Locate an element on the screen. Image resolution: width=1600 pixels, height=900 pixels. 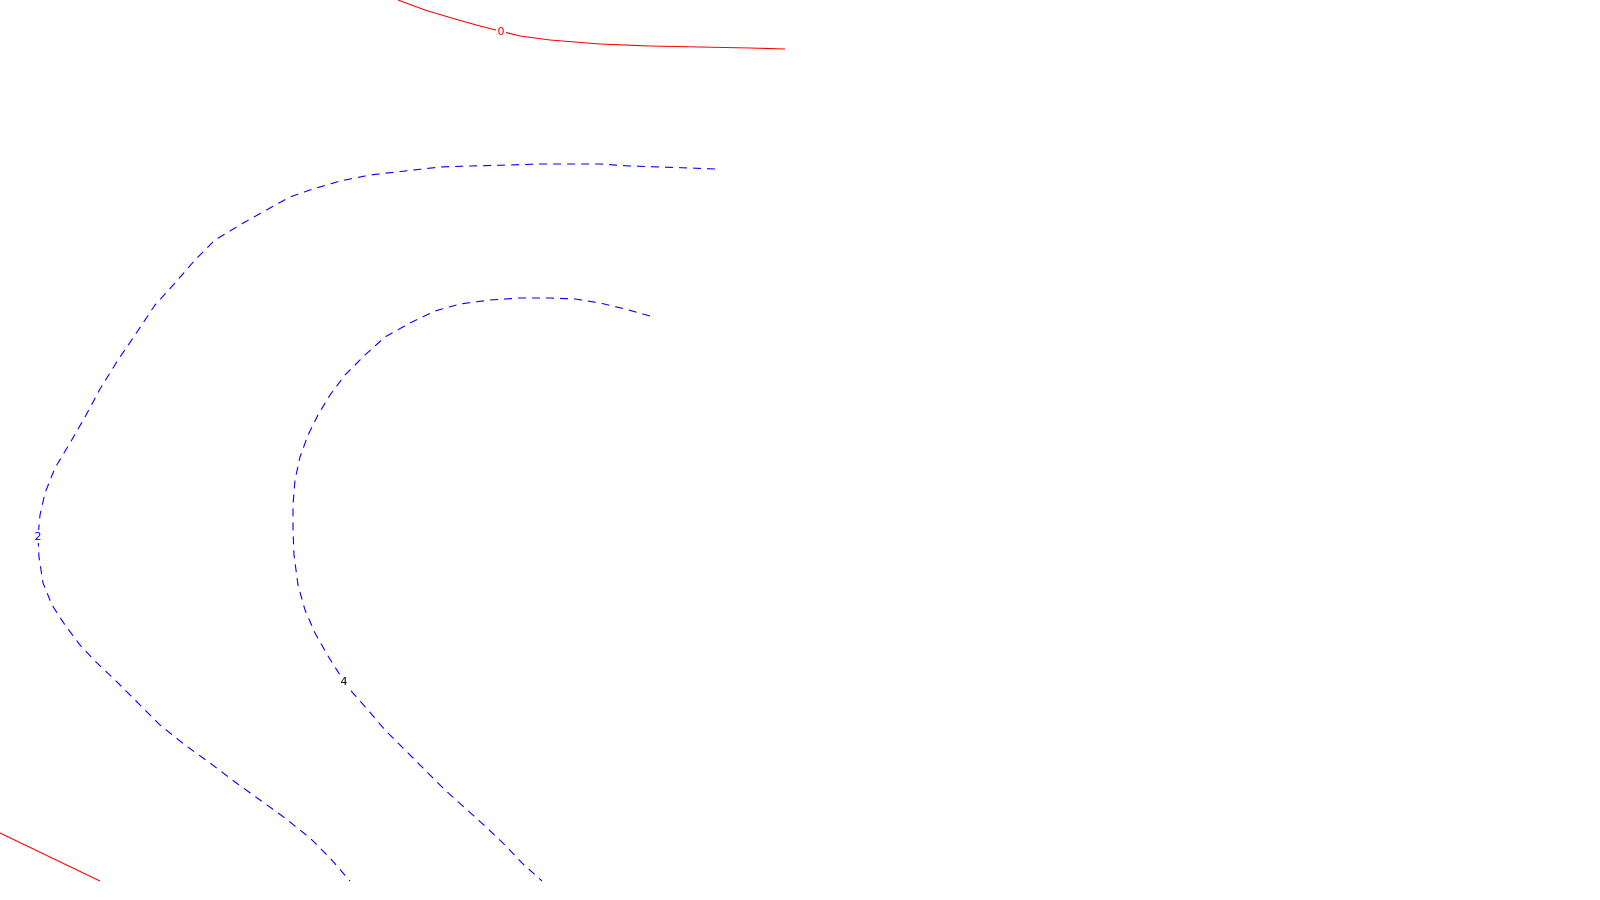
contour-label-0: 0 is located at coordinates (501, 31).